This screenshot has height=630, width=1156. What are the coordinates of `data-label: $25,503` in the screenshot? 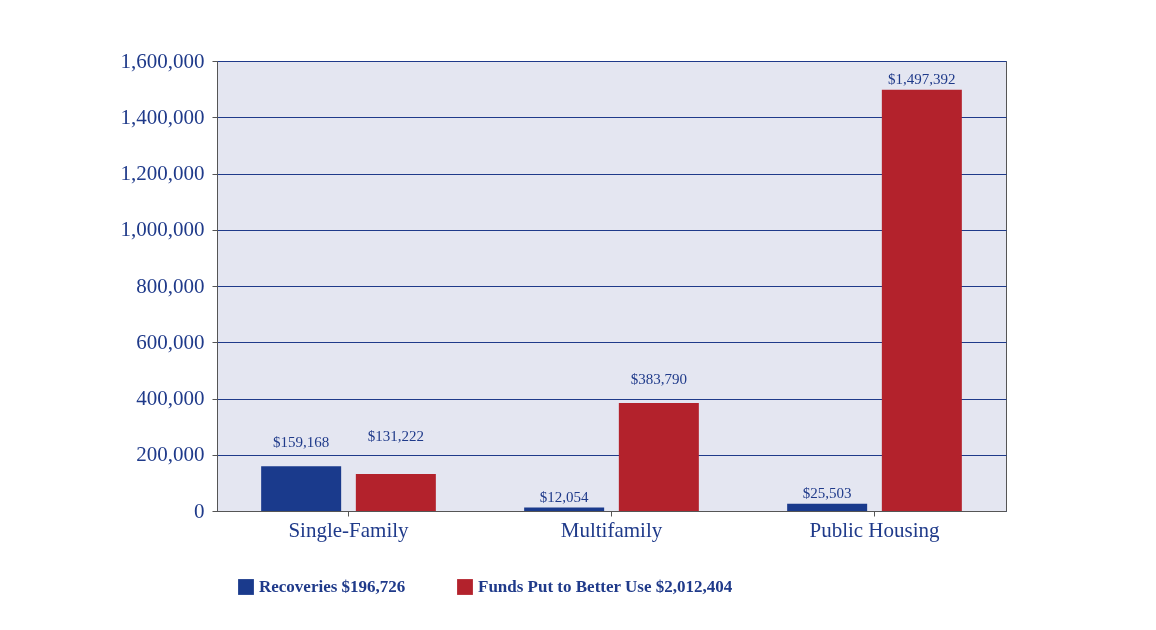 It's located at (827, 492).